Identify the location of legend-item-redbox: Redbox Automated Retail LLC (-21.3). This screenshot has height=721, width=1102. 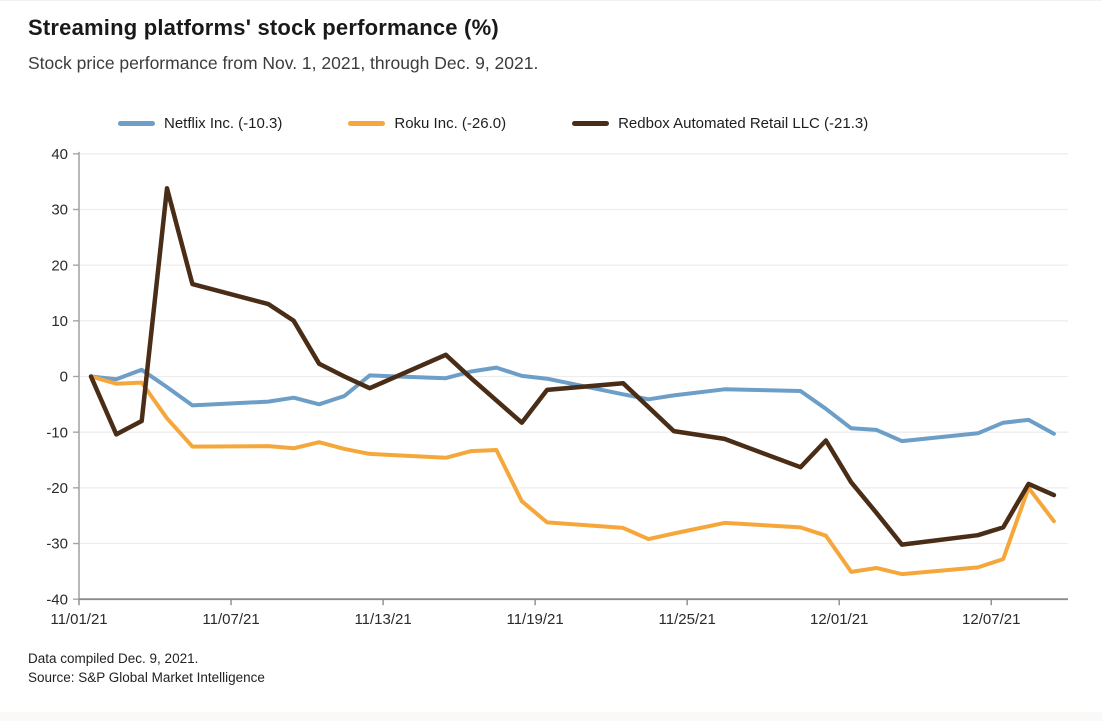
(720, 123).